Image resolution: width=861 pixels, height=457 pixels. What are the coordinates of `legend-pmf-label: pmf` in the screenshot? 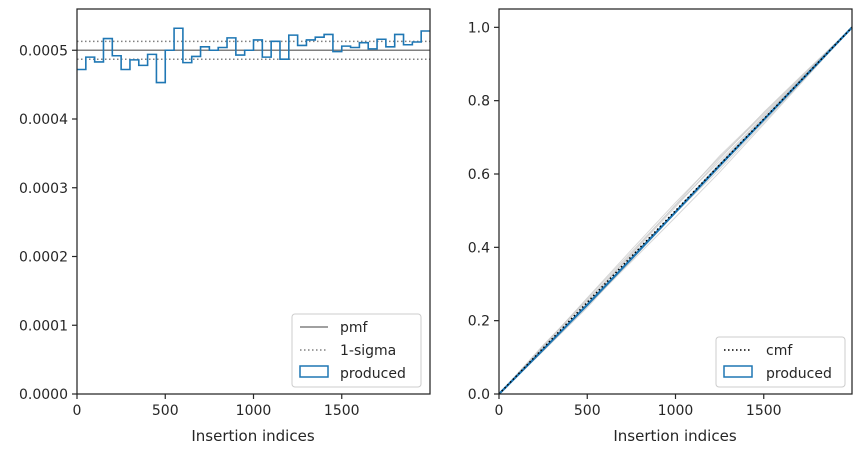 It's located at (354, 328).